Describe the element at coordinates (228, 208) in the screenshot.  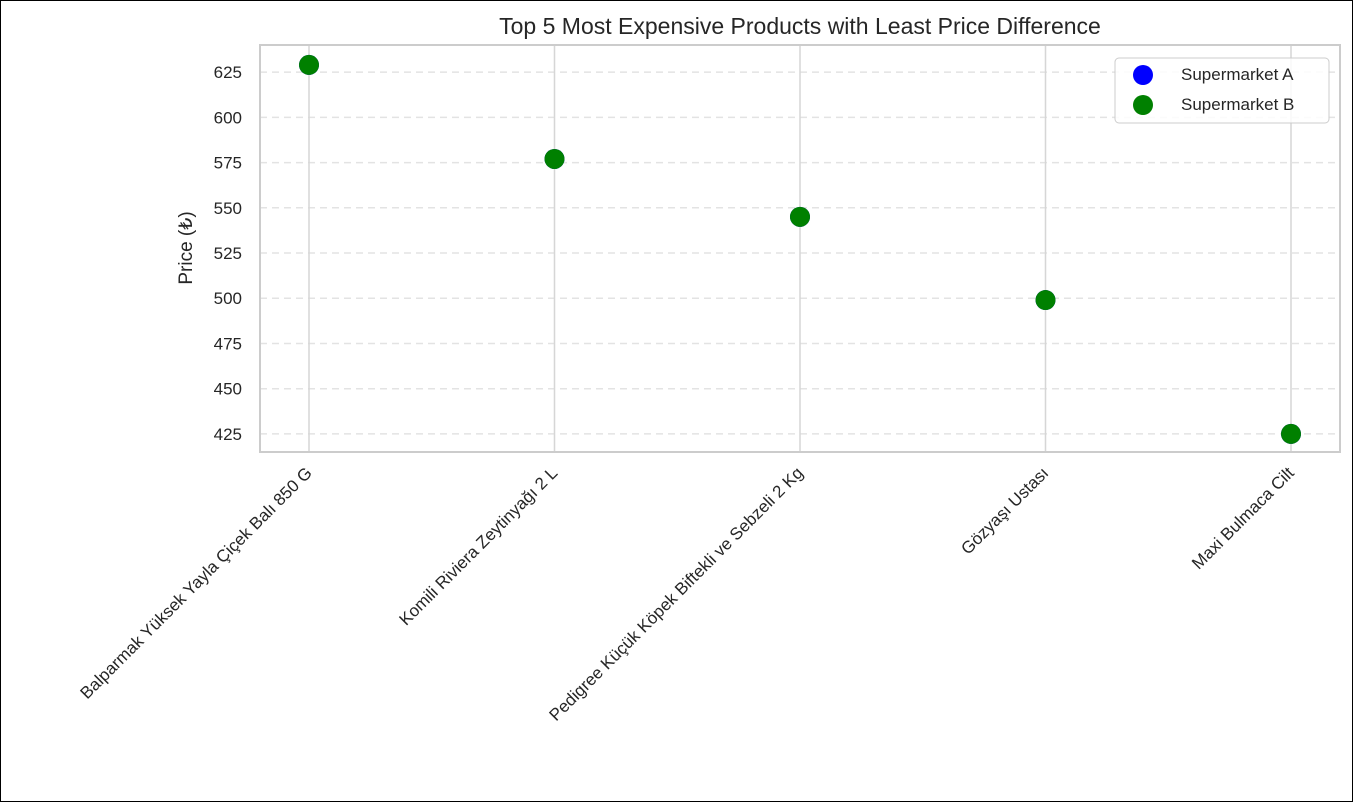
I see `y-tick-label: 550` at that location.